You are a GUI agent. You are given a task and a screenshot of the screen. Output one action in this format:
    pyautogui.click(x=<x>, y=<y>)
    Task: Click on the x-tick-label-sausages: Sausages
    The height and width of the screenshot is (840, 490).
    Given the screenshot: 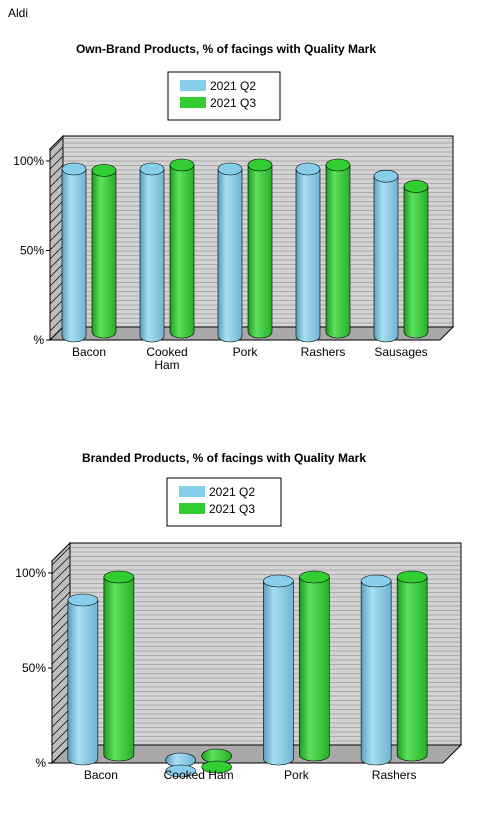 What is the action you would take?
    pyautogui.click(x=400, y=352)
    